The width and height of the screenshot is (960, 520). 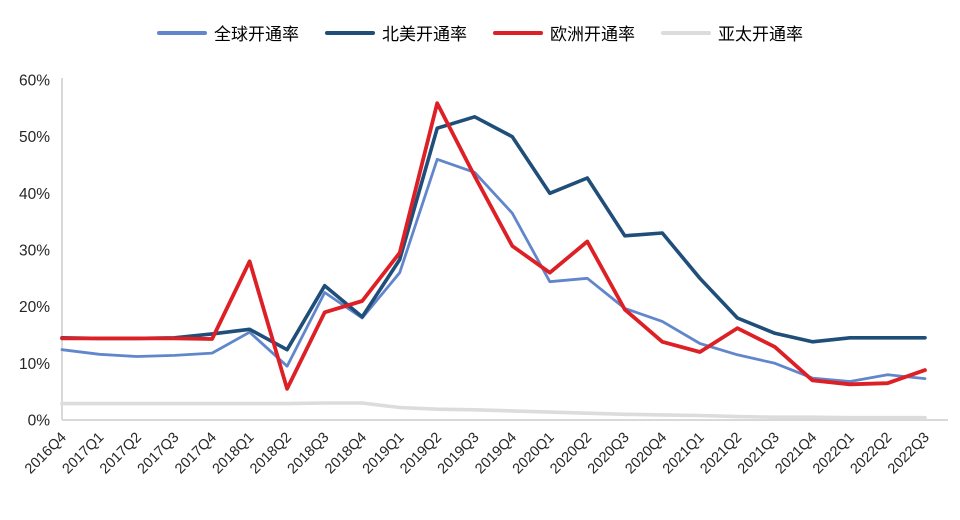 What do you see at coordinates (34, 81) in the screenshot?
I see `y-tick-label: 60%` at bounding box center [34, 81].